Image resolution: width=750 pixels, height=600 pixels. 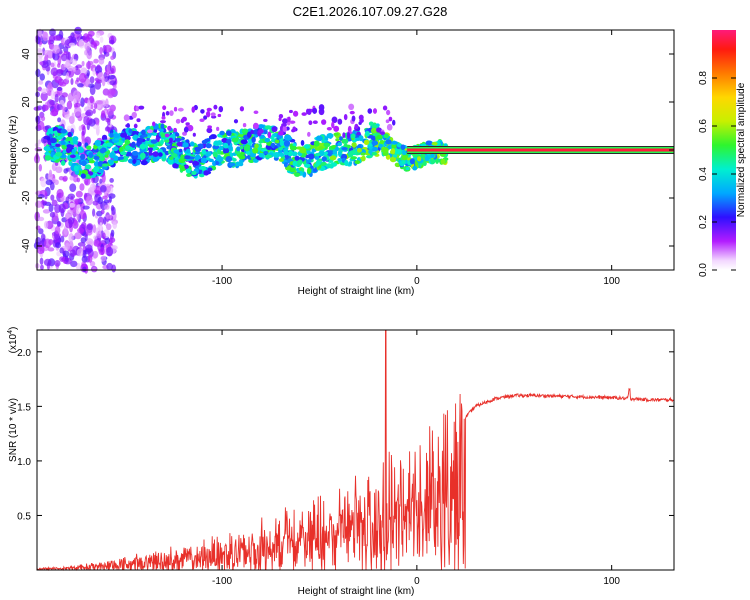 What do you see at coordinates (26, 102) in the screenshot?
I see `spectrogram-y-tick-label: 20` at bounding box center [26, 102].